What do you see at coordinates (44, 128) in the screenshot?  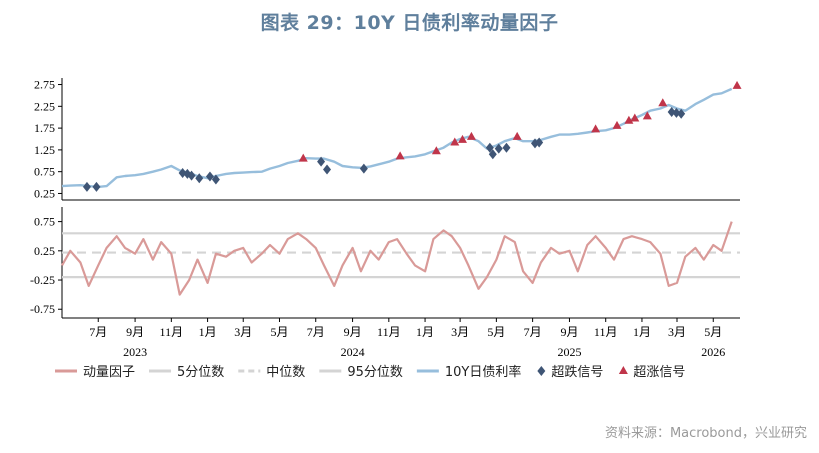 I see `top-y-tick-label: 1.75` at bounding box center [44, 128].